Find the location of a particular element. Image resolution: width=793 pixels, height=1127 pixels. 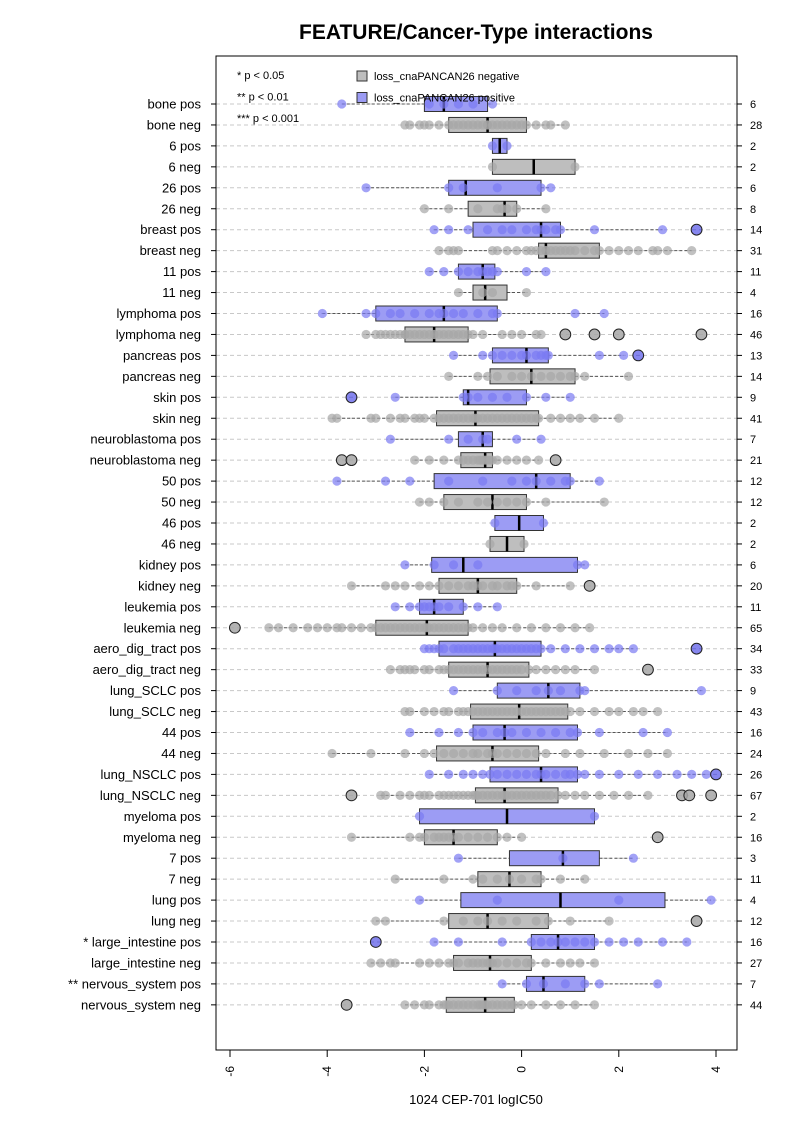

row-label: lymphoma pos is located at coordinates (158, 313).